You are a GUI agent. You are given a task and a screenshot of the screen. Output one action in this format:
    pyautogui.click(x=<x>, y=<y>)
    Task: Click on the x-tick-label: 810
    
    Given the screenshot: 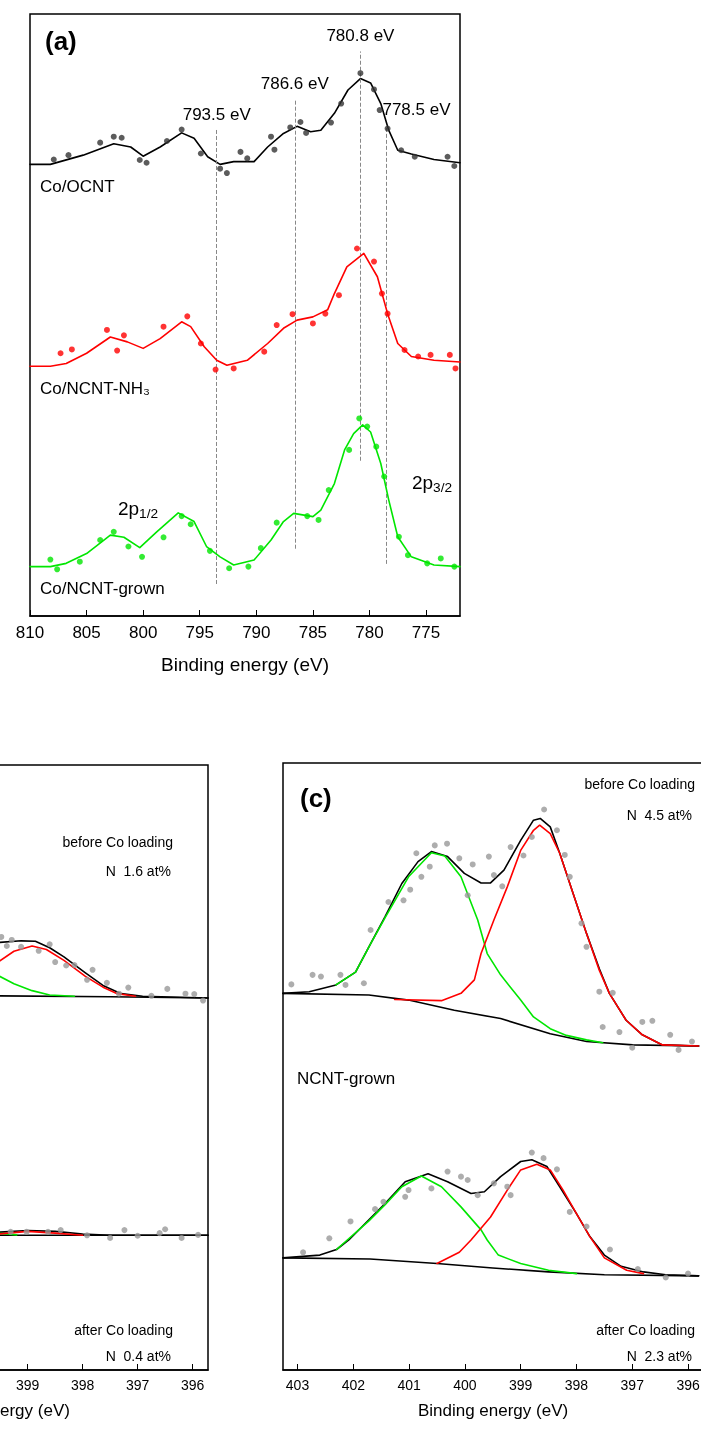 What is the action you would take?
    pyautogui.click(x=30, y=632)
    